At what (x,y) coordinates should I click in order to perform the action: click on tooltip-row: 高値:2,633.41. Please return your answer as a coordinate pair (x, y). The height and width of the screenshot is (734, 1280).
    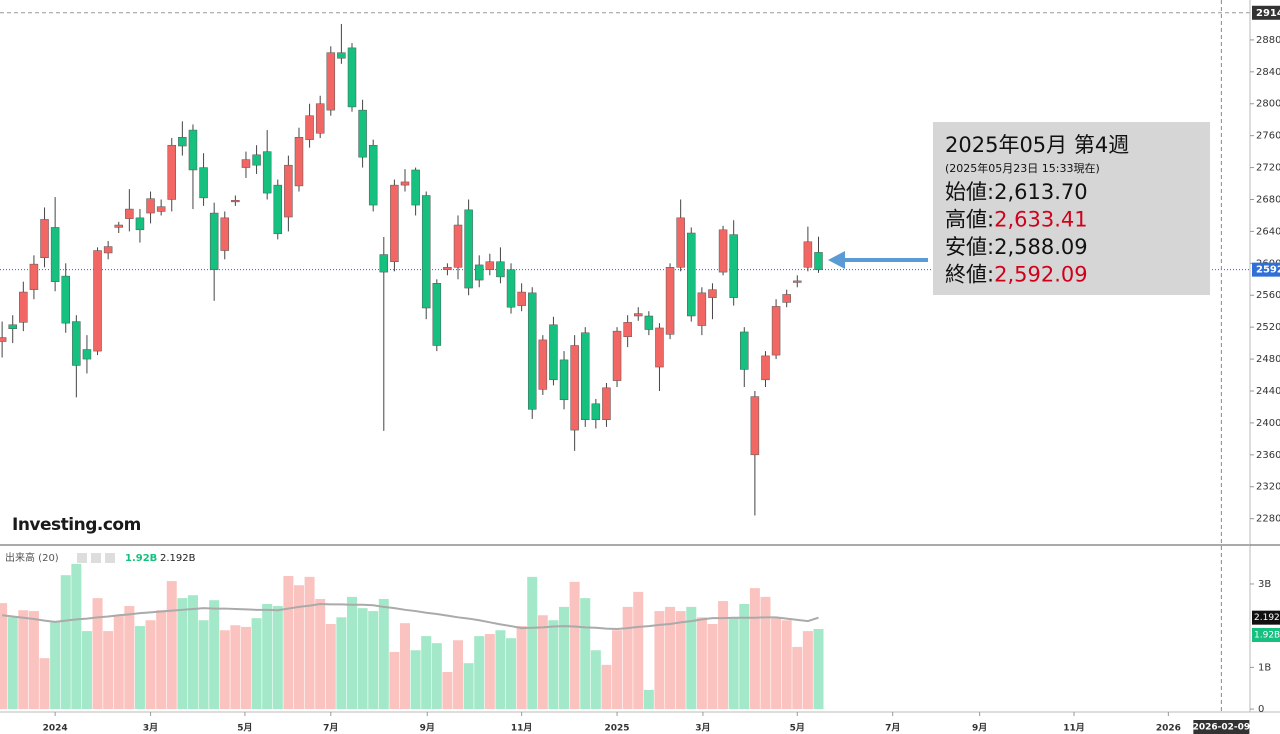
    Looking at the image, I should click on (1016, 220).